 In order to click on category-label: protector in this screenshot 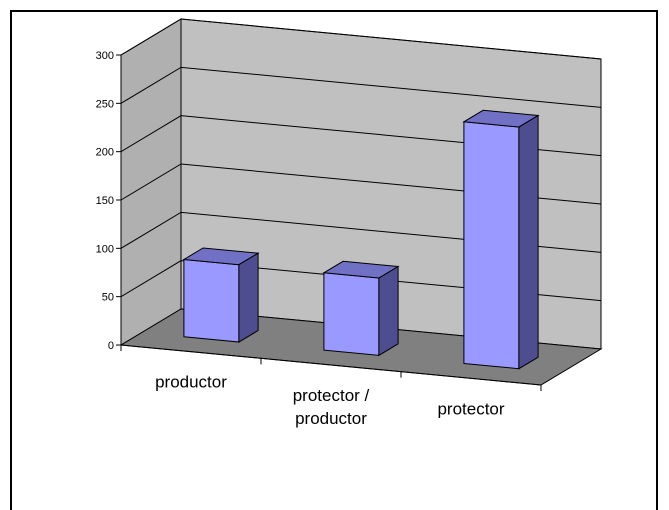, I will do `click(470, 408)`.